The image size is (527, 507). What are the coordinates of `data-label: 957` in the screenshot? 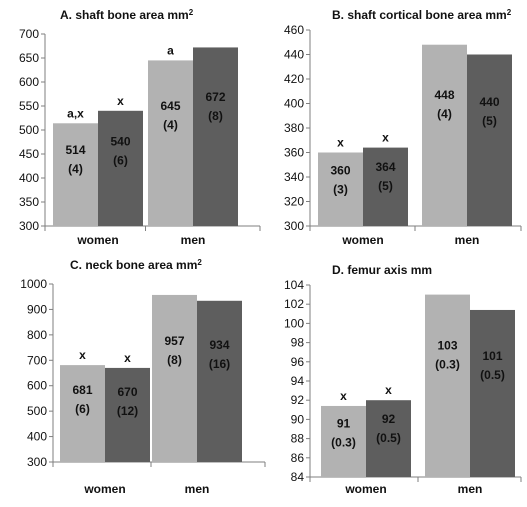 It's located at (174, 341).